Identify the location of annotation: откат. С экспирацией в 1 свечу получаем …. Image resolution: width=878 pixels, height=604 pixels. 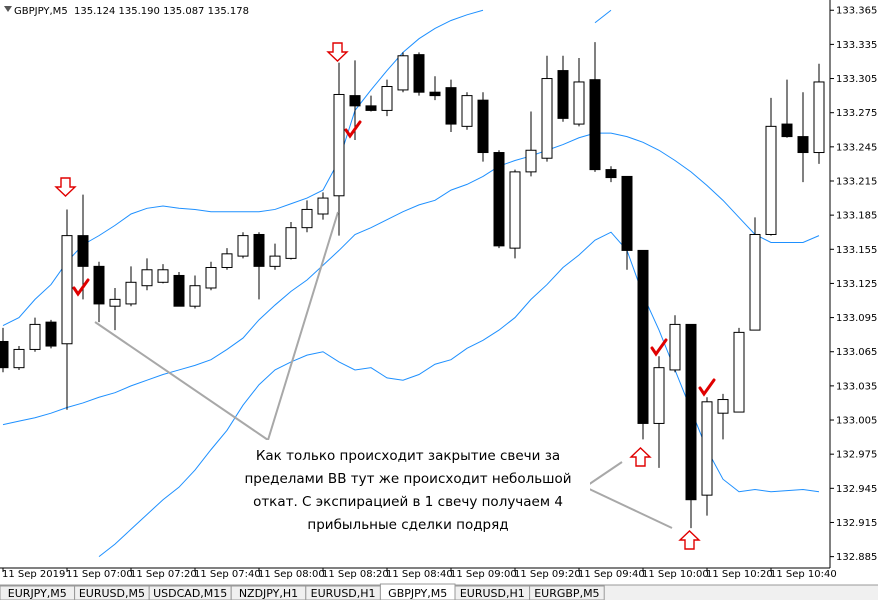
(408, 502).